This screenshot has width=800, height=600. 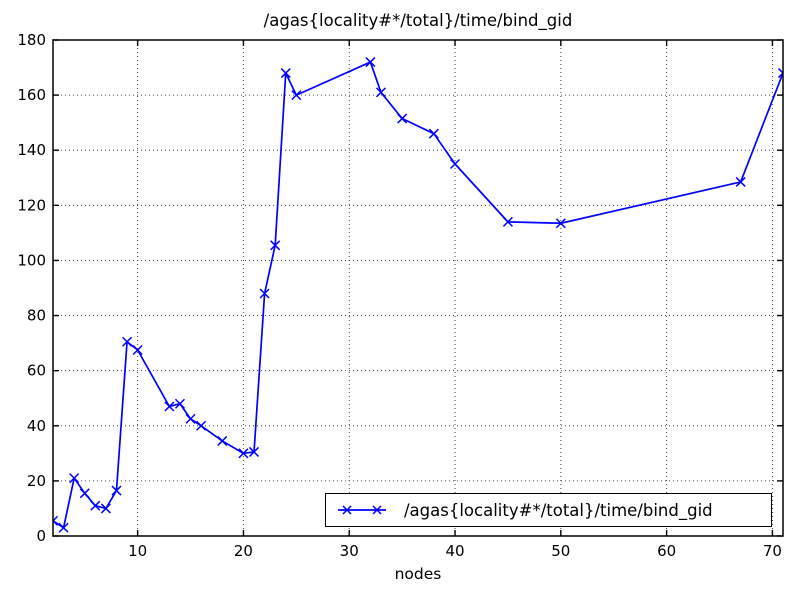 I want to click on x-tick-label: 30, so click(x=349, y=551).